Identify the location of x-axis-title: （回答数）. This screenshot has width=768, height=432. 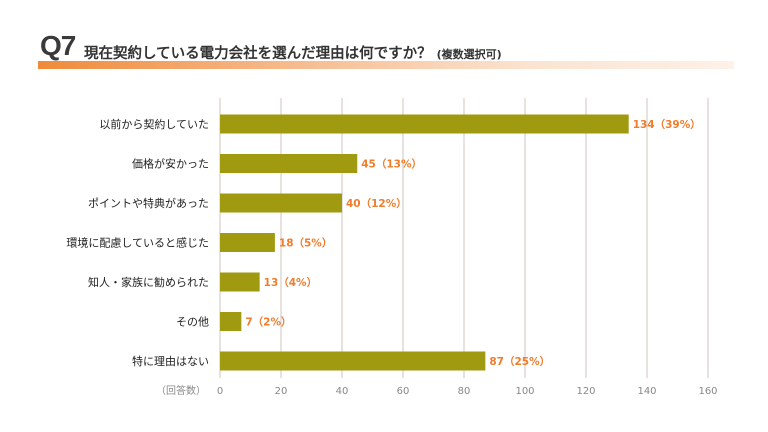
(181, 390).